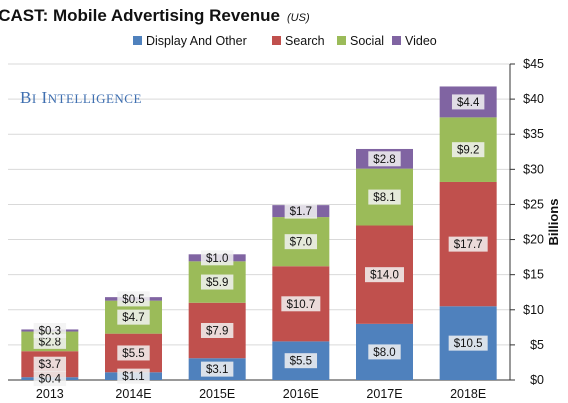 Image resolution: width=568 pixels, height=403 pixels. I want to click on data-label-social: $9.2, so click(468, 151).